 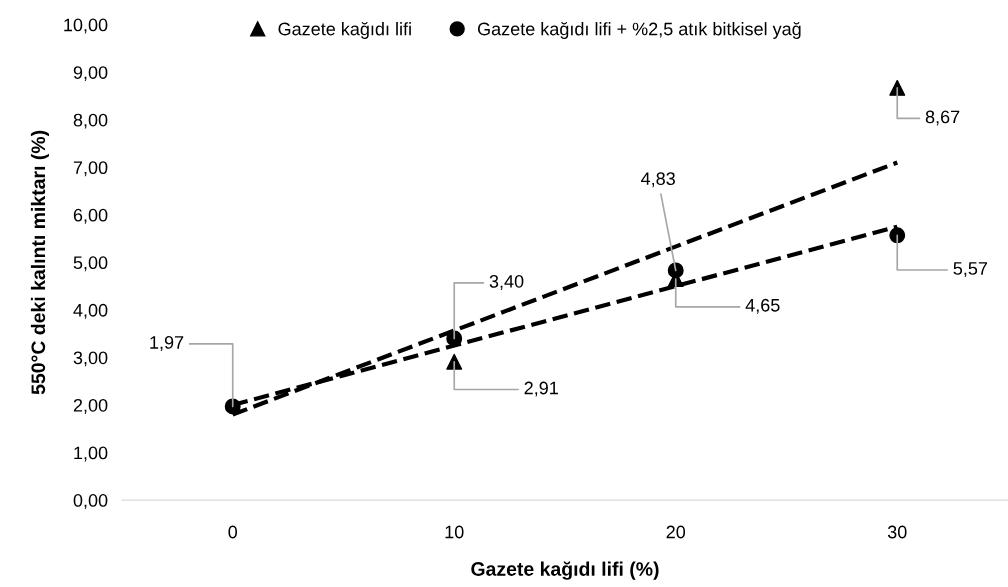 I want to click on y-tick-label: 3,00, so click(x=90, y=359).